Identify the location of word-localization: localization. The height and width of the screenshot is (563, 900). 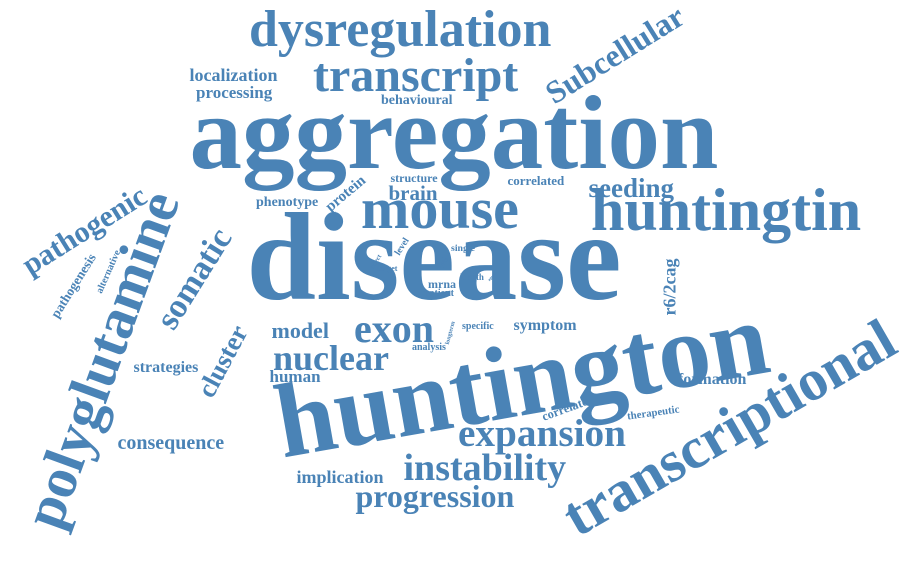
(233, 75).